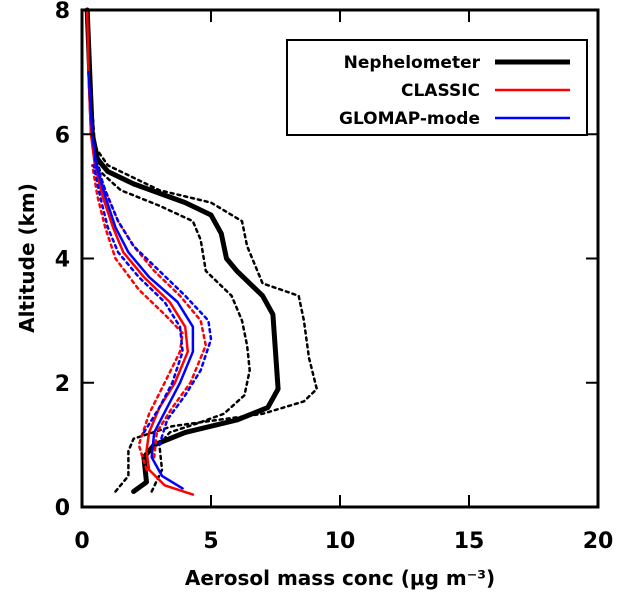  Describe the element at coordinates (340, 578) in the screenshot. I see `x-axis-title: Aerosol mass conc (μg m⁻³)` at that location.